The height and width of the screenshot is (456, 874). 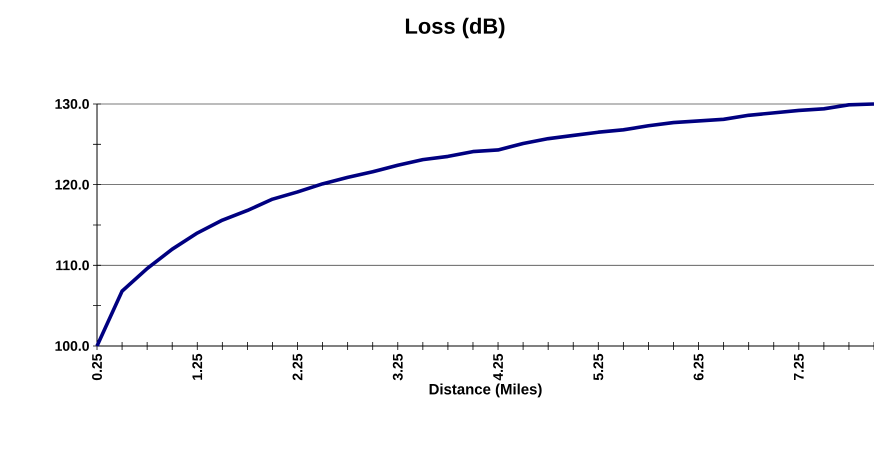 What do you see at coordinates (72, 346) in the screenshot?
I see `y-tick-label: 100.0` at bounding box center [72, 346].